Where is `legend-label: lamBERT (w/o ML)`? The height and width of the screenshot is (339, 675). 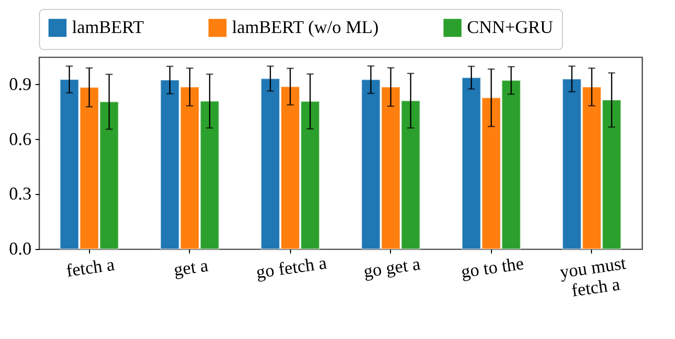 legend-label: lamBERT (w/o ML) is located at coordinates (305, 26).